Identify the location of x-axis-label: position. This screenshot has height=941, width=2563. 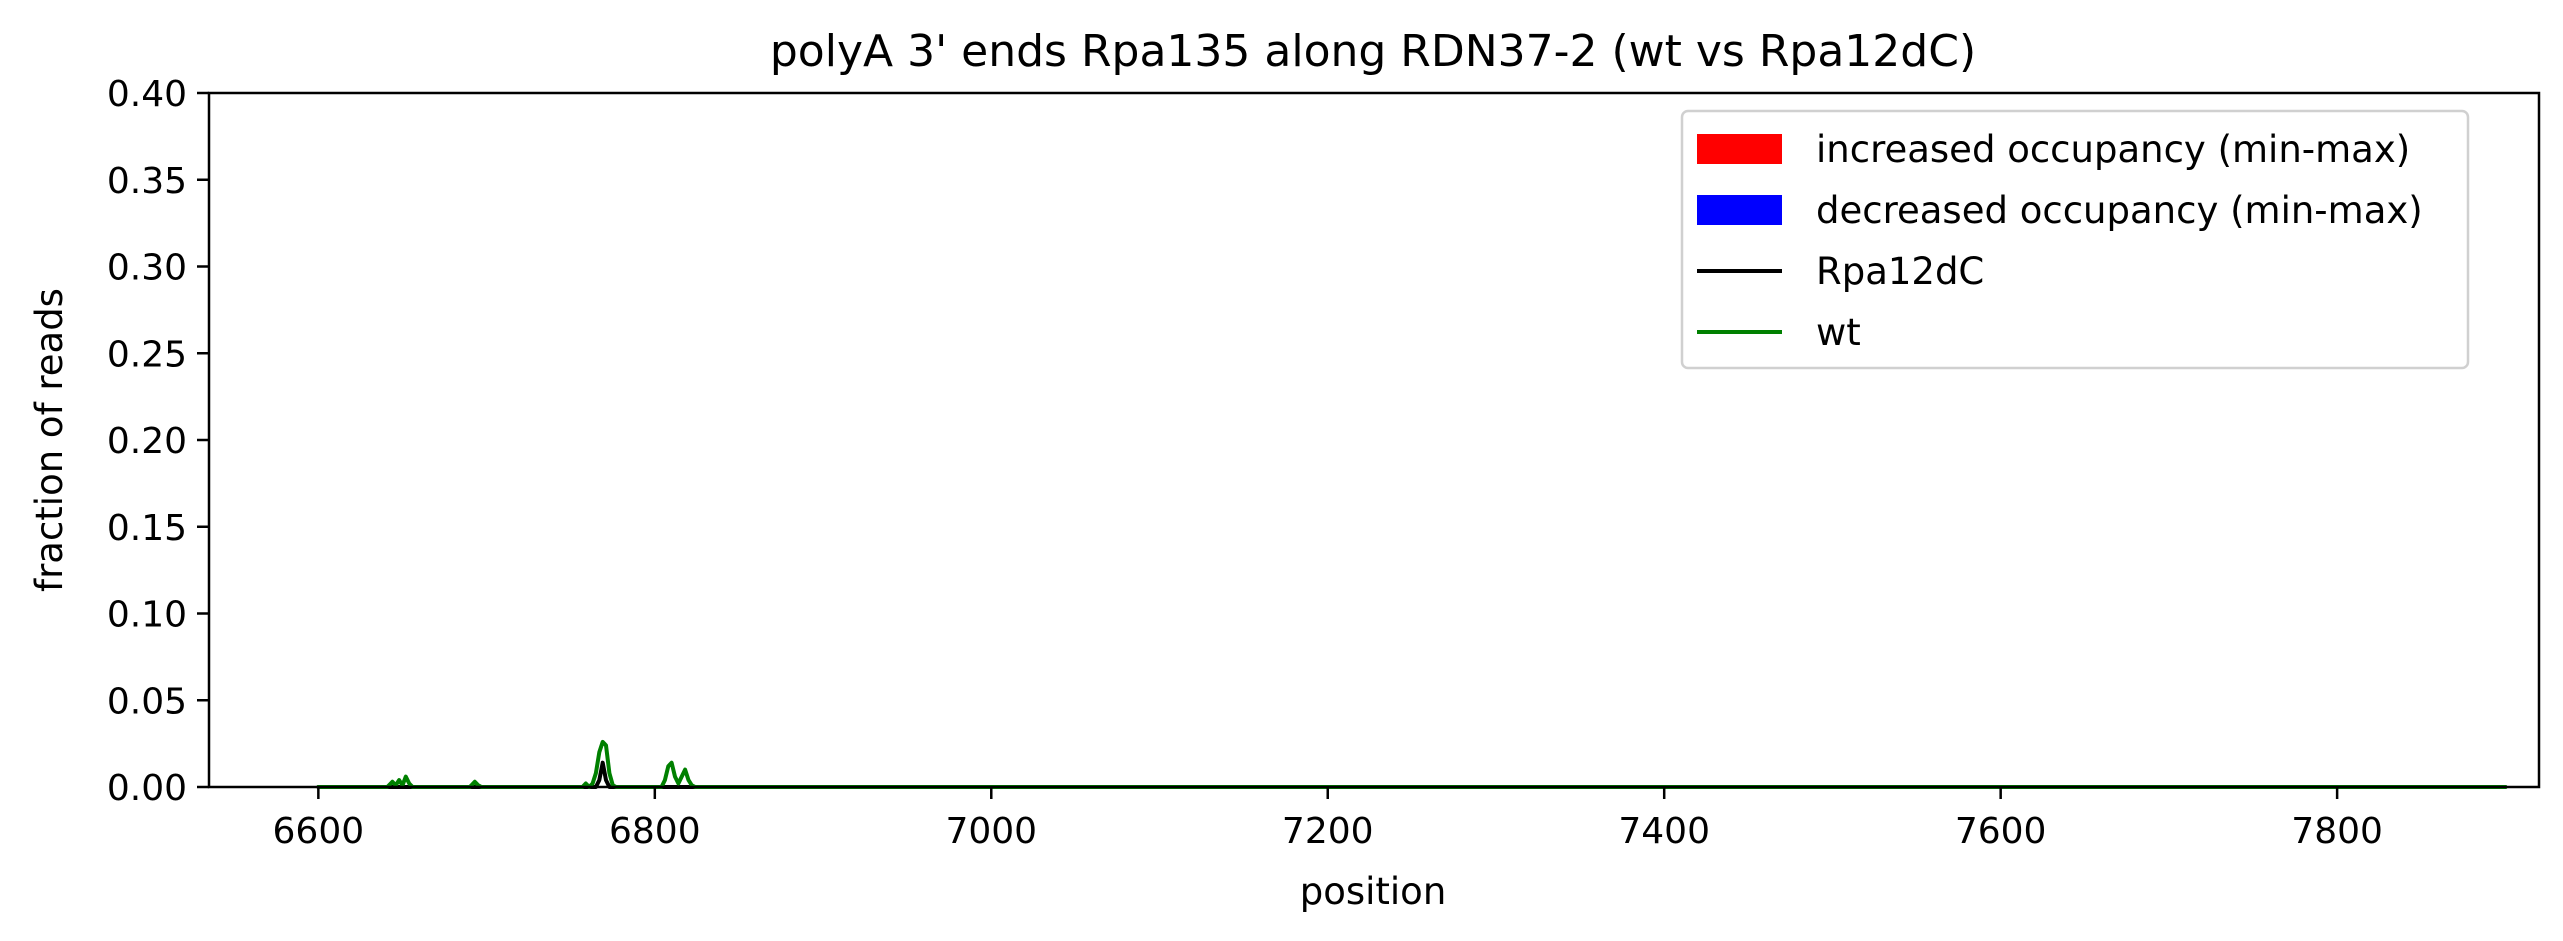
(1373, 891).